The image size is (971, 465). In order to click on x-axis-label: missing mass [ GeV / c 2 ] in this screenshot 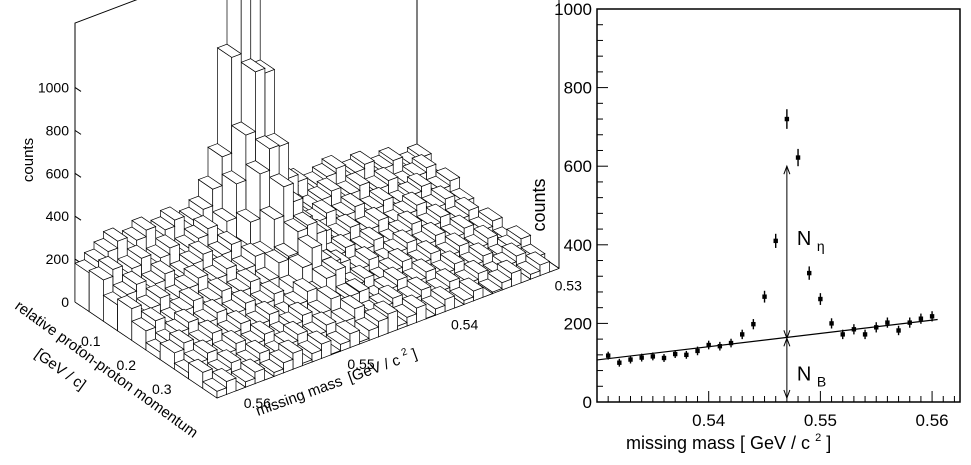, I will do `click(728, 439)`.